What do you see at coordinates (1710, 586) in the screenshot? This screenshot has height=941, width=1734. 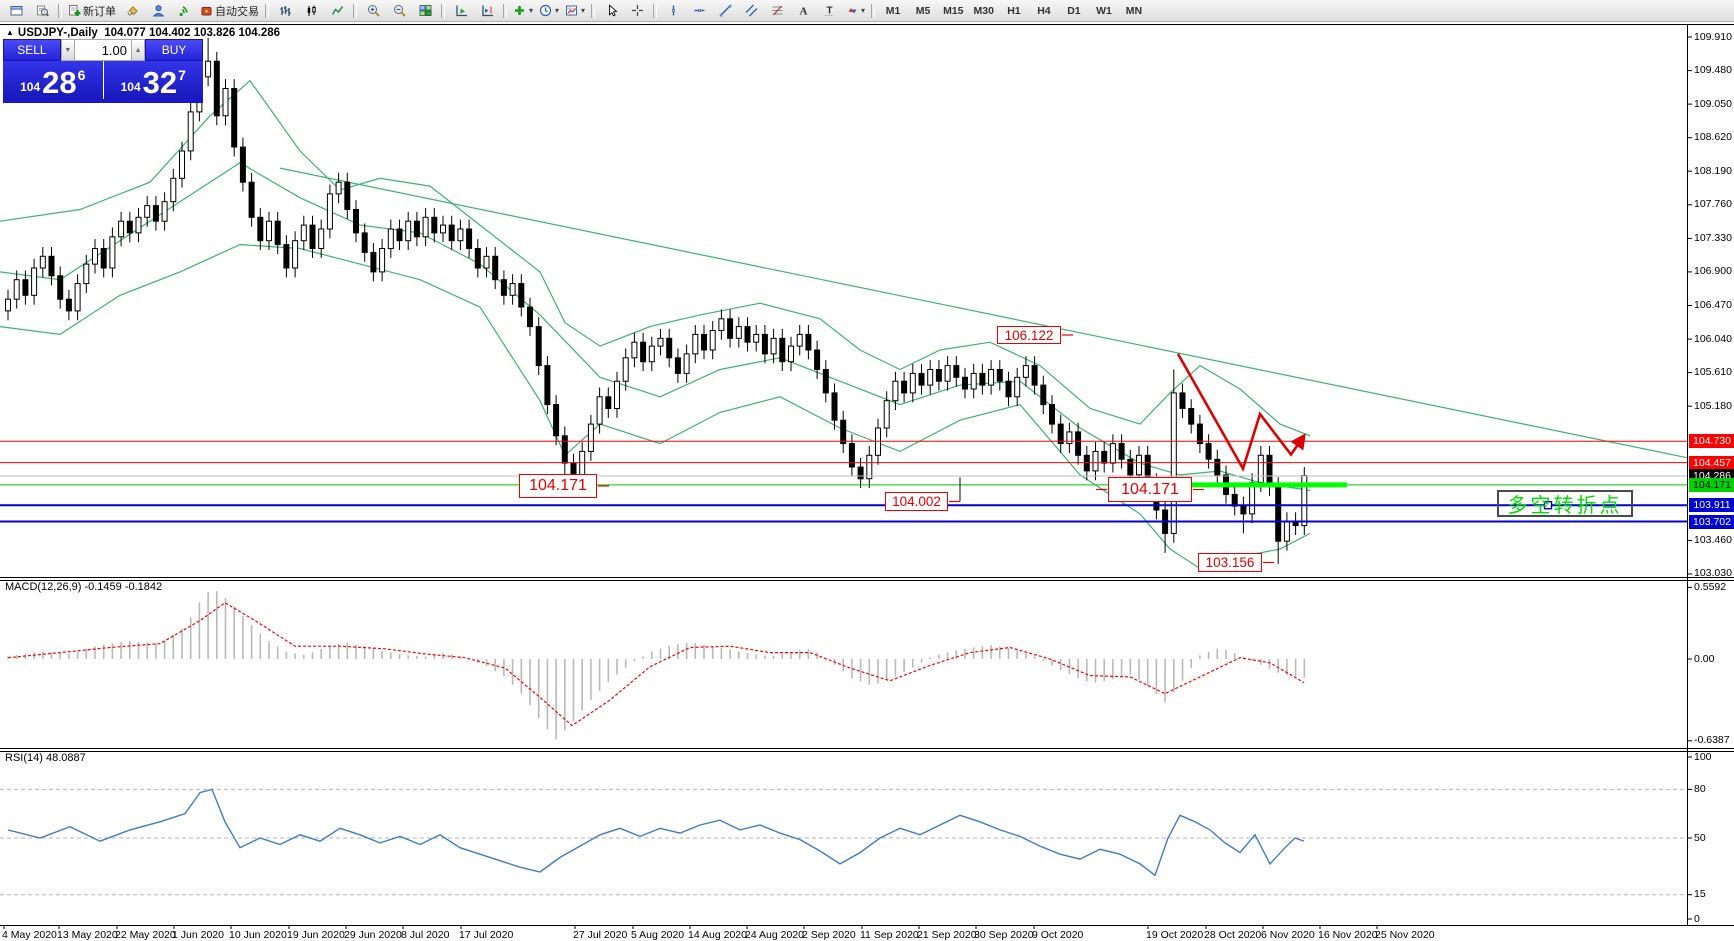 I see `macd-scale-label: 0.5592` at bounding box center [1710, 586].